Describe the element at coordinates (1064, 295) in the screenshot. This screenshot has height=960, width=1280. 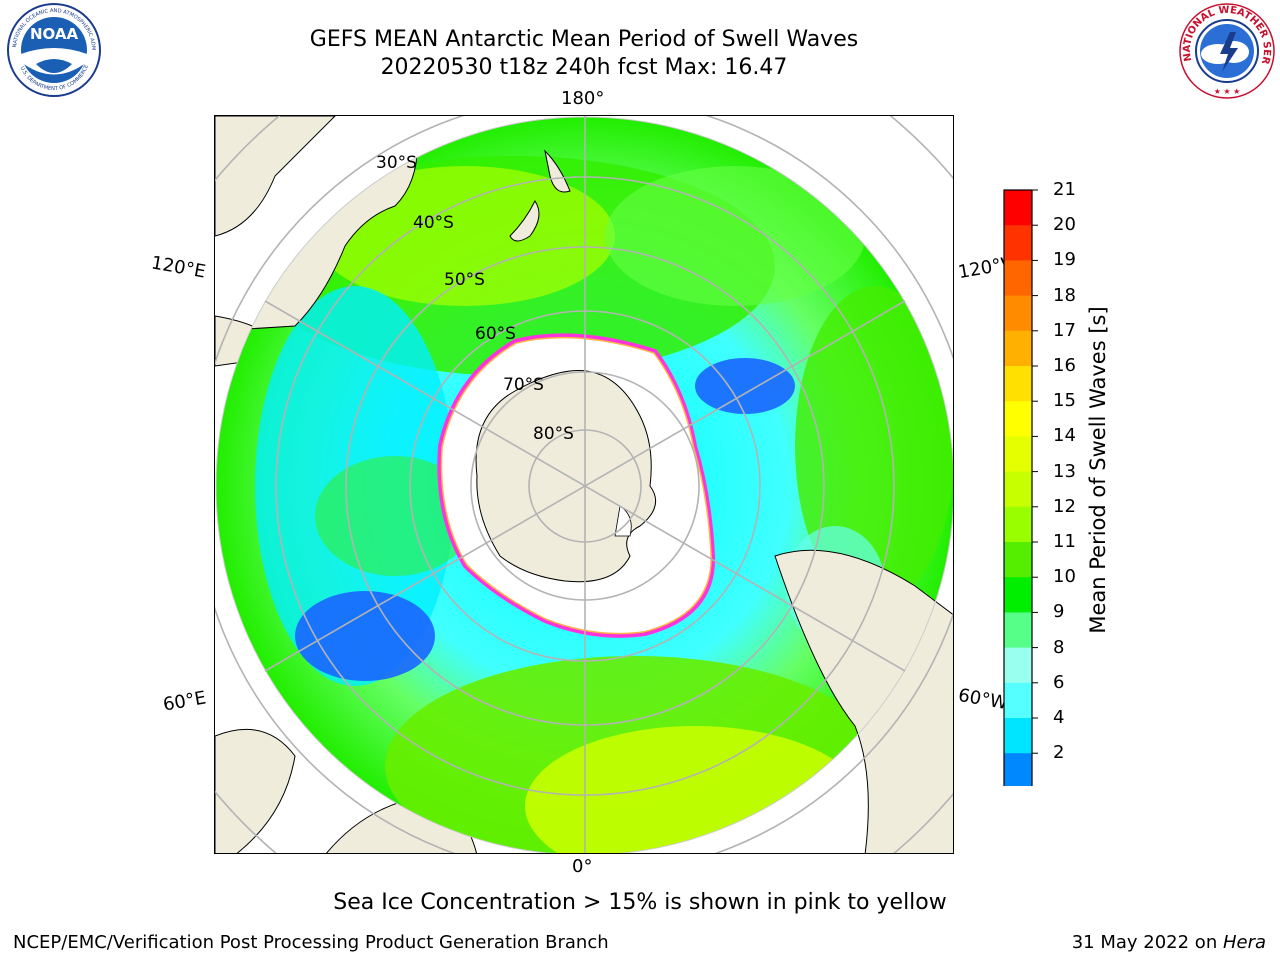
I see `colorbar-tick-label: 18` at that location.